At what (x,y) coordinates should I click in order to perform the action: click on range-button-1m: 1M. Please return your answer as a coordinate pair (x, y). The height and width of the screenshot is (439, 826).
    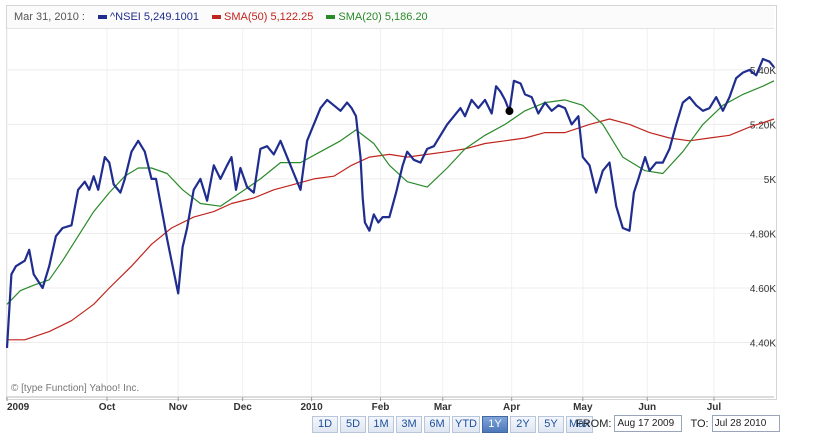
    Looking at the image, I should click on (381, 424).